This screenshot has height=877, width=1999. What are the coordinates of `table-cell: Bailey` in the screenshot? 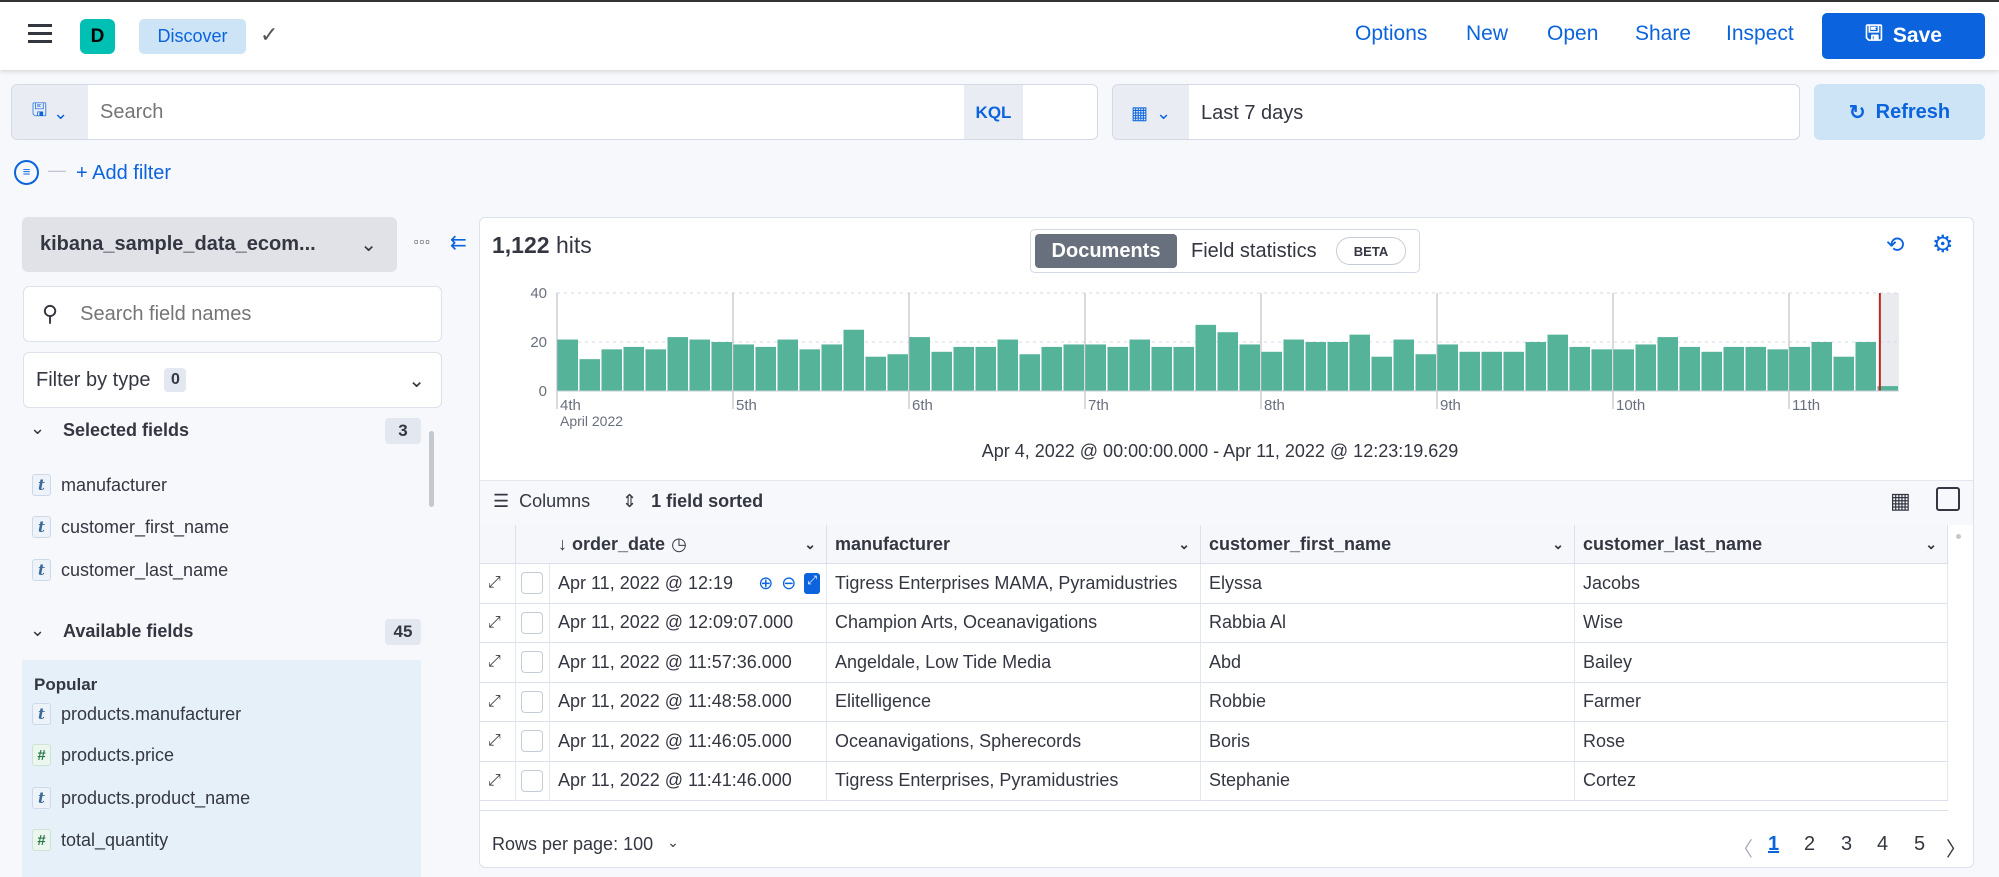 It's located at (1761, 663).